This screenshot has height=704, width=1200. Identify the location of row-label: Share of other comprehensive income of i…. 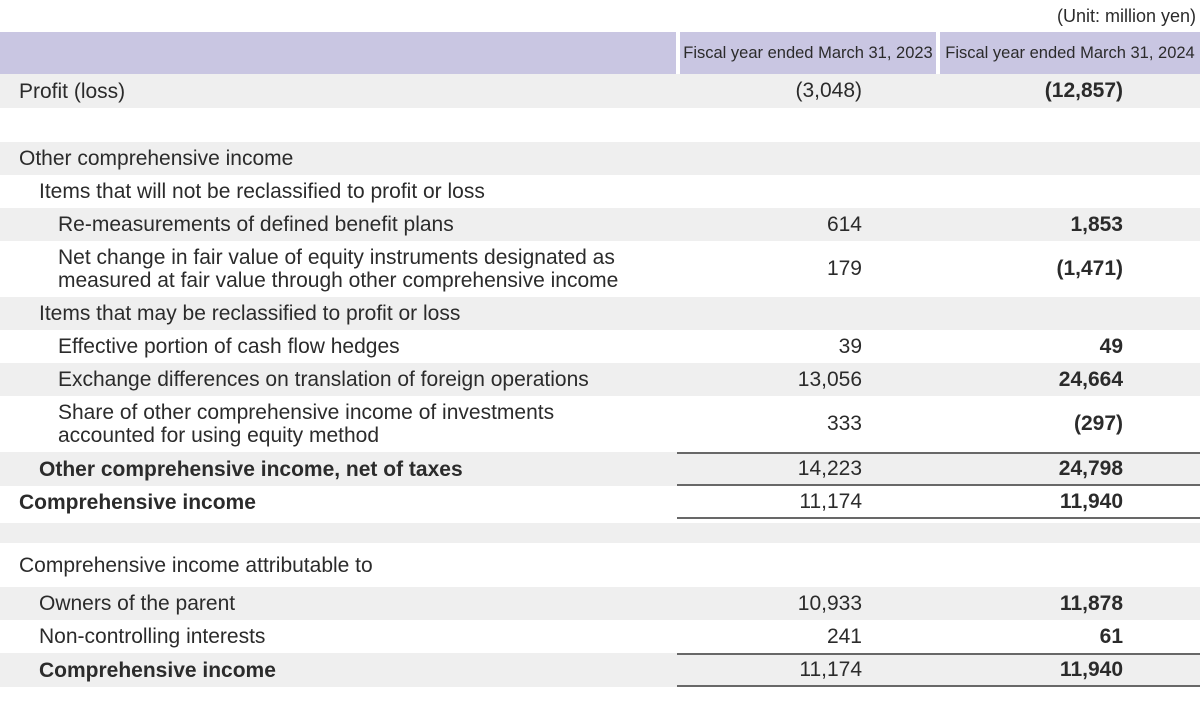
(306, 424).